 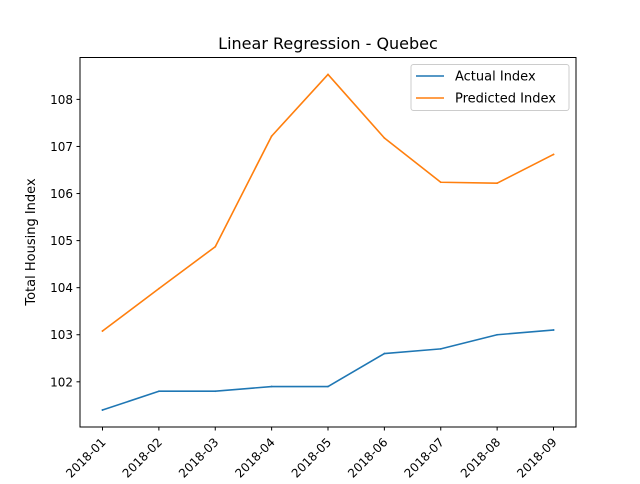 What do you see at coordinates (61, 288) in the screenshot?
I see `y-tick-label: 104` at bounding box center [61, 288].